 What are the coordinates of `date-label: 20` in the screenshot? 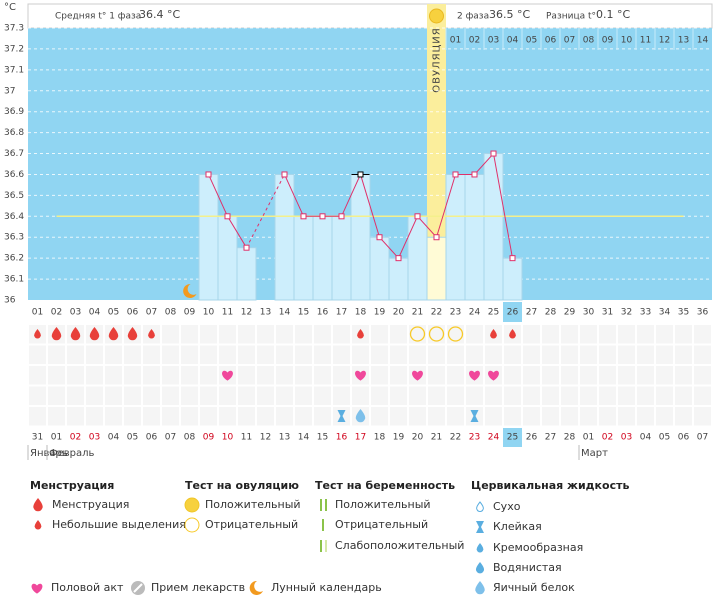 It's located at (418, 438).